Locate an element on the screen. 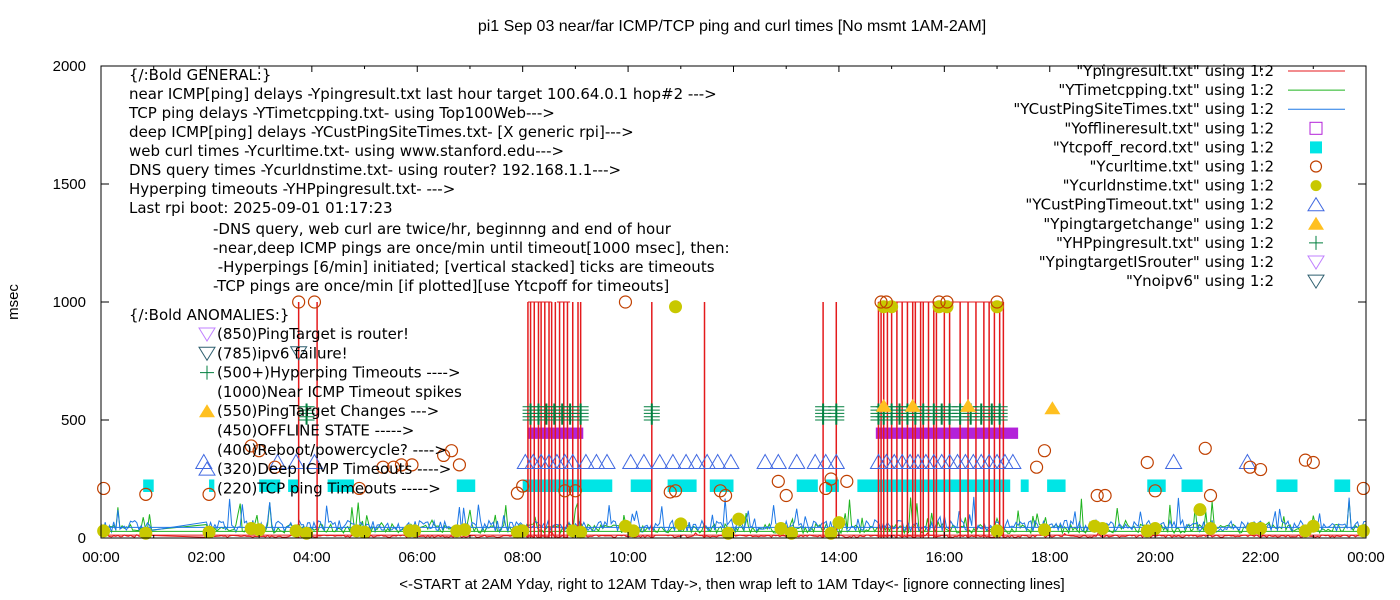 This screenshot has width=1400, height=600. x-tick-label: 18:00 is located at coordinates (1050, 557).